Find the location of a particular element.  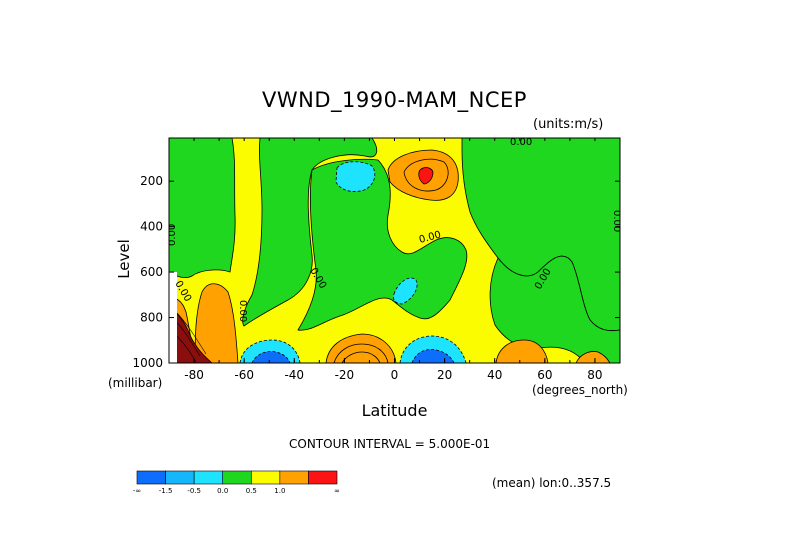

x-tick-label: 40 is located at coordinates (494, 375).